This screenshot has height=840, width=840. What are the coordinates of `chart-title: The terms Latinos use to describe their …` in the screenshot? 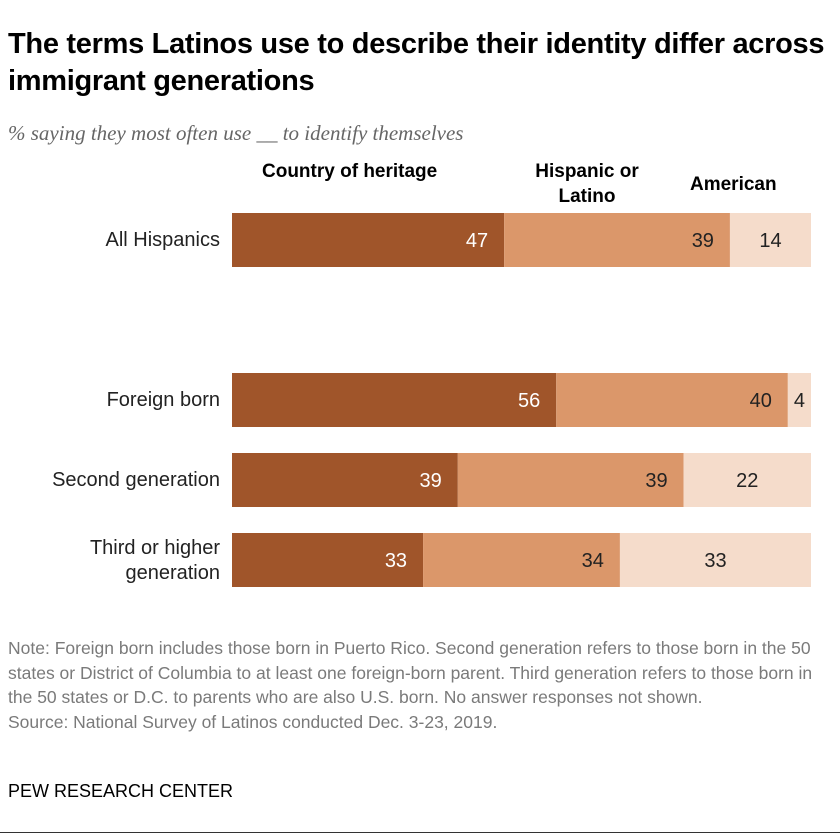 It's located at (416, 62).